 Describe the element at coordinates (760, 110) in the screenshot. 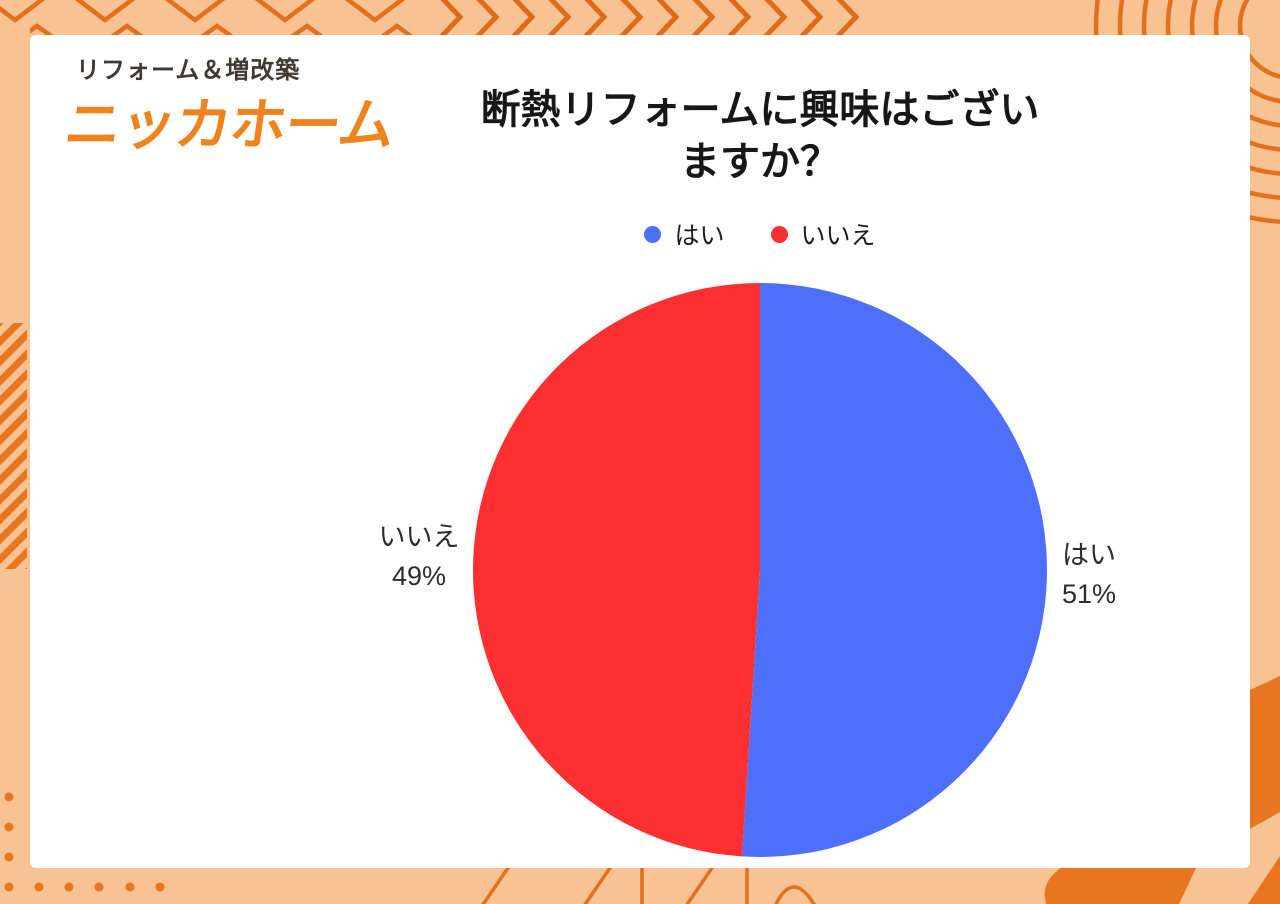

I see `chart-title-line-1: 断熱リフォームに興味はござい` at that location.